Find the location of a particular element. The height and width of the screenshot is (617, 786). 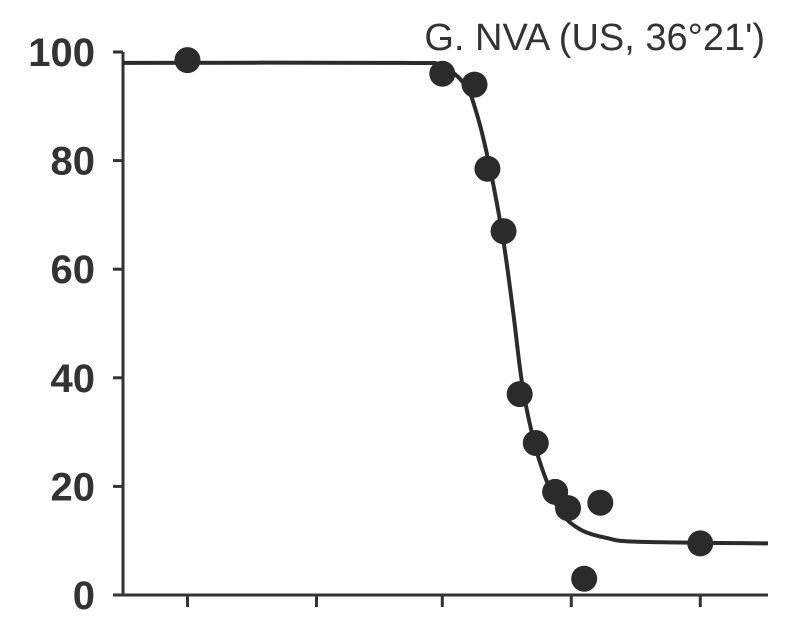

y-tick-label: 60 is located at coordinates (73, 270).